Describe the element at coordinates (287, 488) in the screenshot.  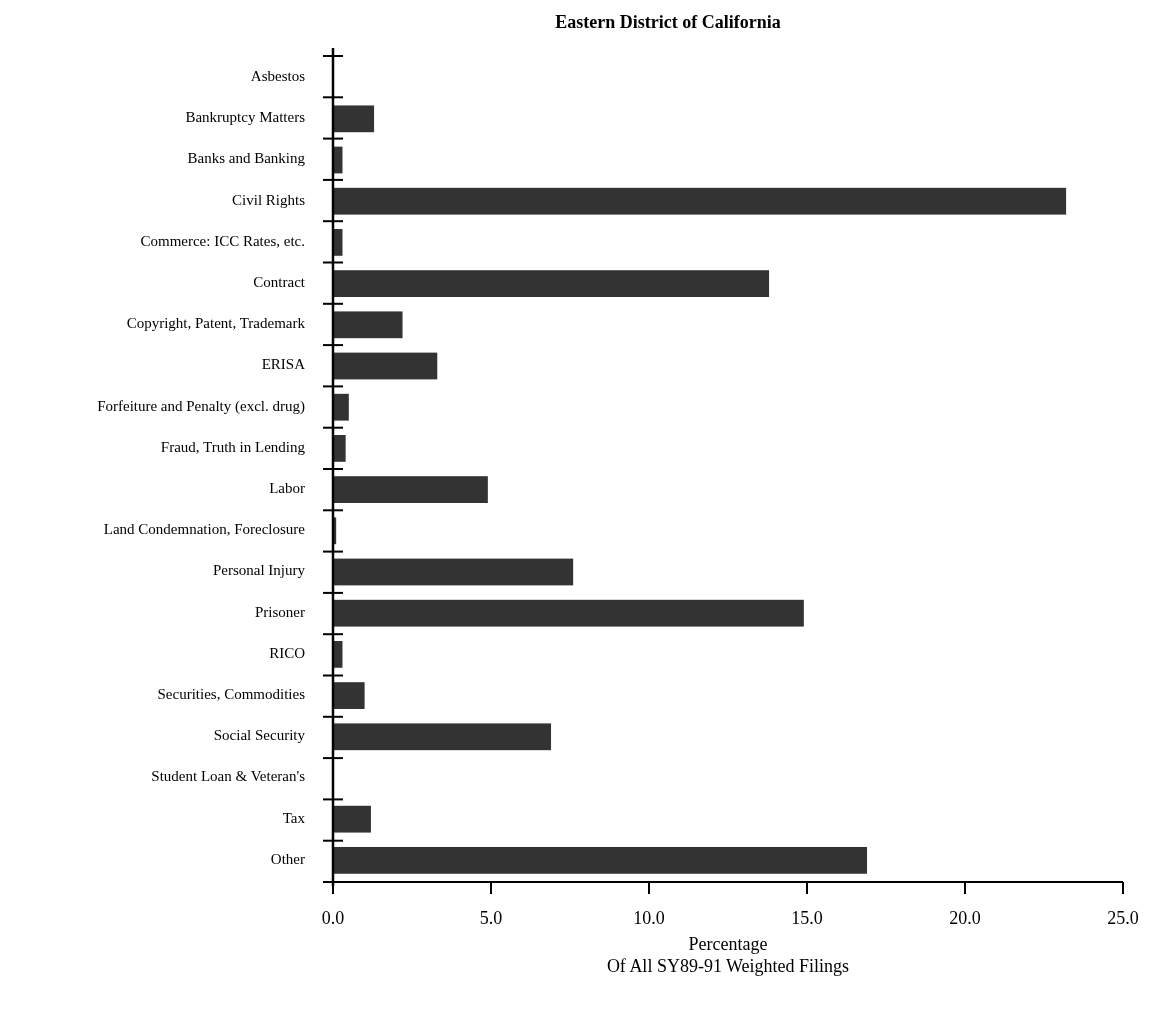
I see `y-tick-label: Labor` at that location.